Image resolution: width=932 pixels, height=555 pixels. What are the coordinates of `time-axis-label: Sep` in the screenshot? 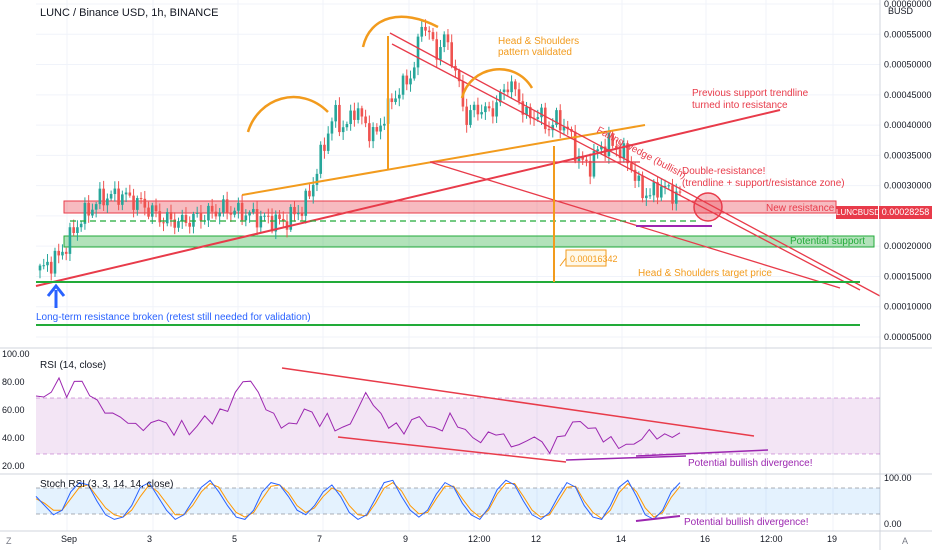 It's located at (69, 539).